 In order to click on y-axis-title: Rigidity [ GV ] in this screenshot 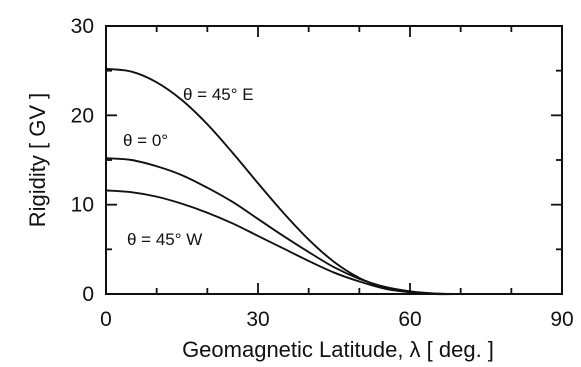, I will do `click(37, 160)`.